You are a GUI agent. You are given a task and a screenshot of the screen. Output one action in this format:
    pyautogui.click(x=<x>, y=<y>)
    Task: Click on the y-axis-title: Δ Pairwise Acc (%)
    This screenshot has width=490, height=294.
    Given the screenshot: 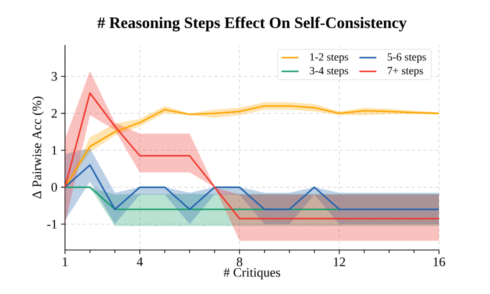 What is the action you would take?
    pyautogui.click(x=38, y=147)
    